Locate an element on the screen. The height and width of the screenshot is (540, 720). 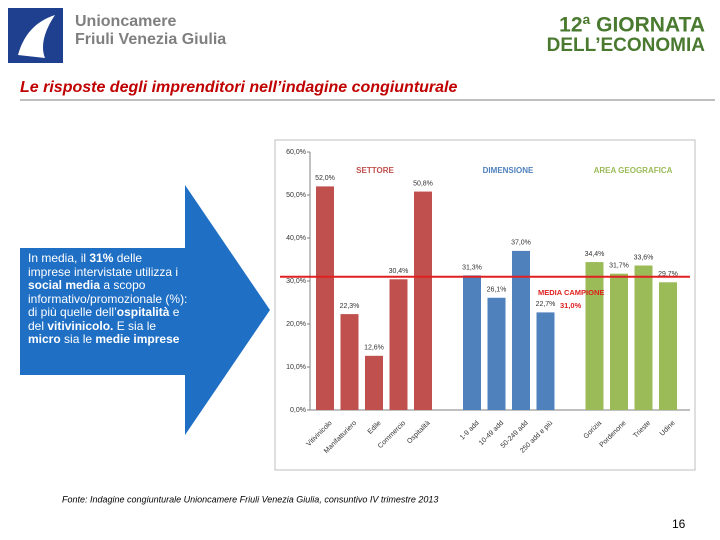
page-number: 16 is located at coordinates (679, 524).